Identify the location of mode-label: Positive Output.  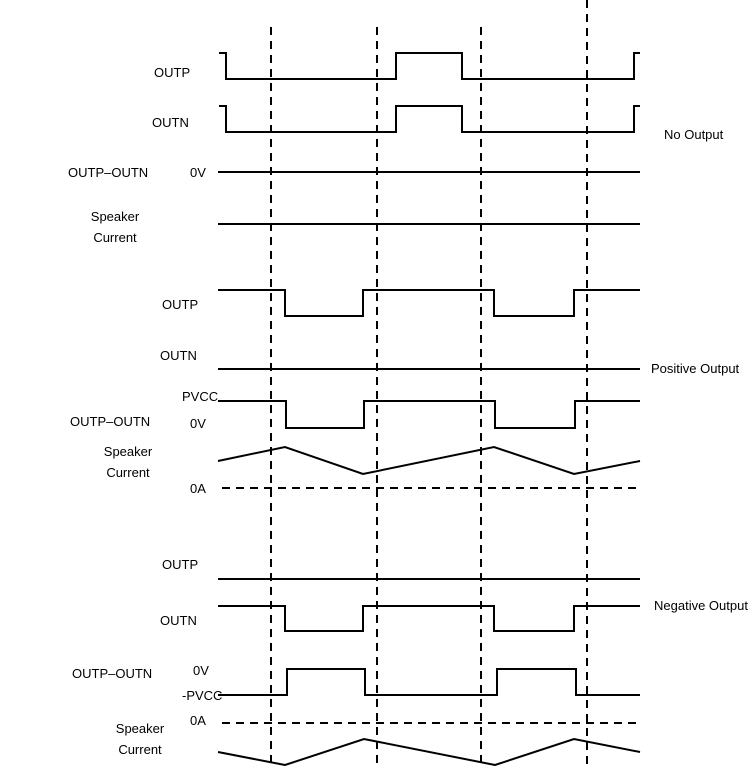
(695, 368).